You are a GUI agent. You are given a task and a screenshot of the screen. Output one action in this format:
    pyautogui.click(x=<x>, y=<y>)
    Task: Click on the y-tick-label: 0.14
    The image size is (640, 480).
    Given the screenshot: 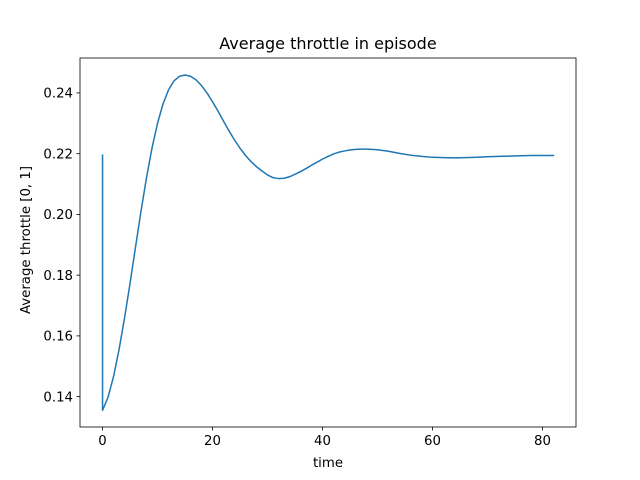 What is the action you would take?
    pyautogui.click(x=58, y=397)
    